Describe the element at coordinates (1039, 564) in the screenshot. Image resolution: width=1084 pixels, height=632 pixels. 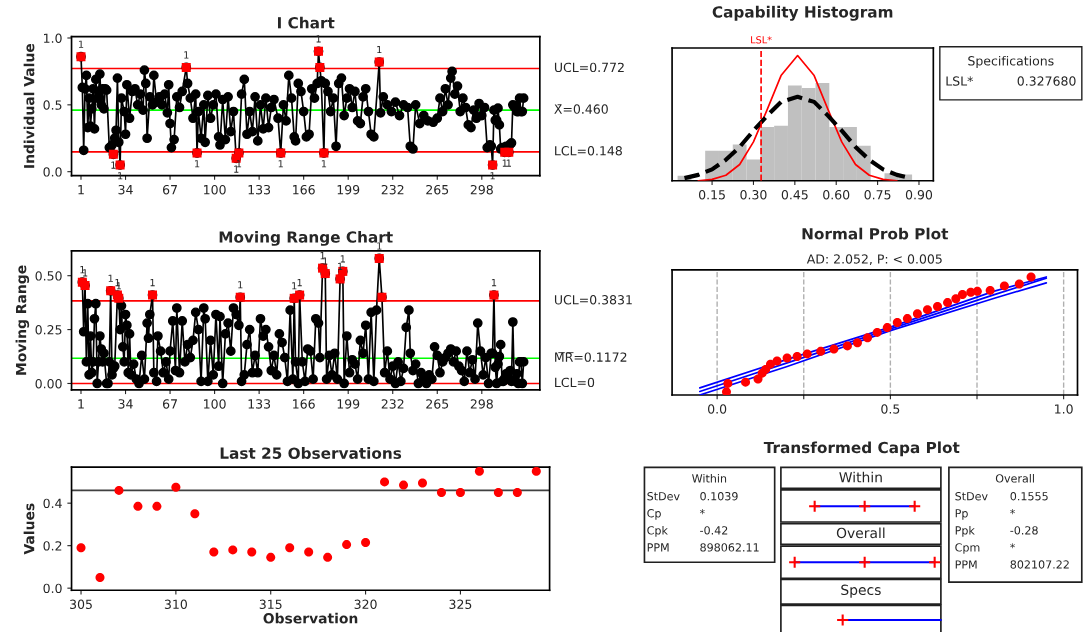
I see `text: 802107.22` at that location.